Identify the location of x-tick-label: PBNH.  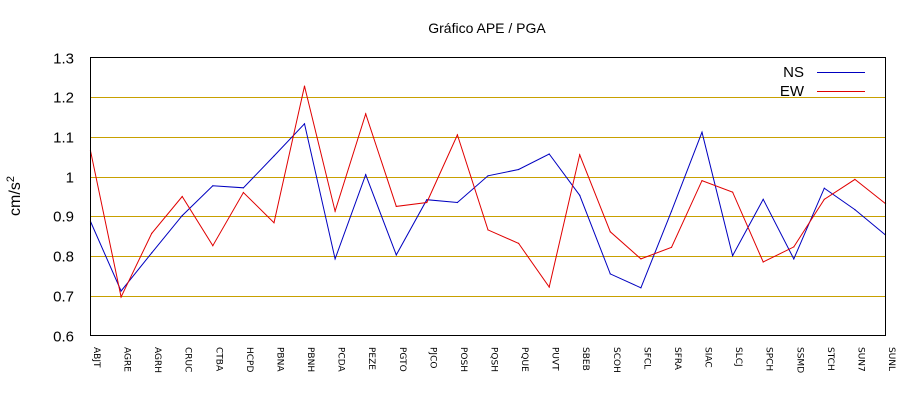
(310, 359).